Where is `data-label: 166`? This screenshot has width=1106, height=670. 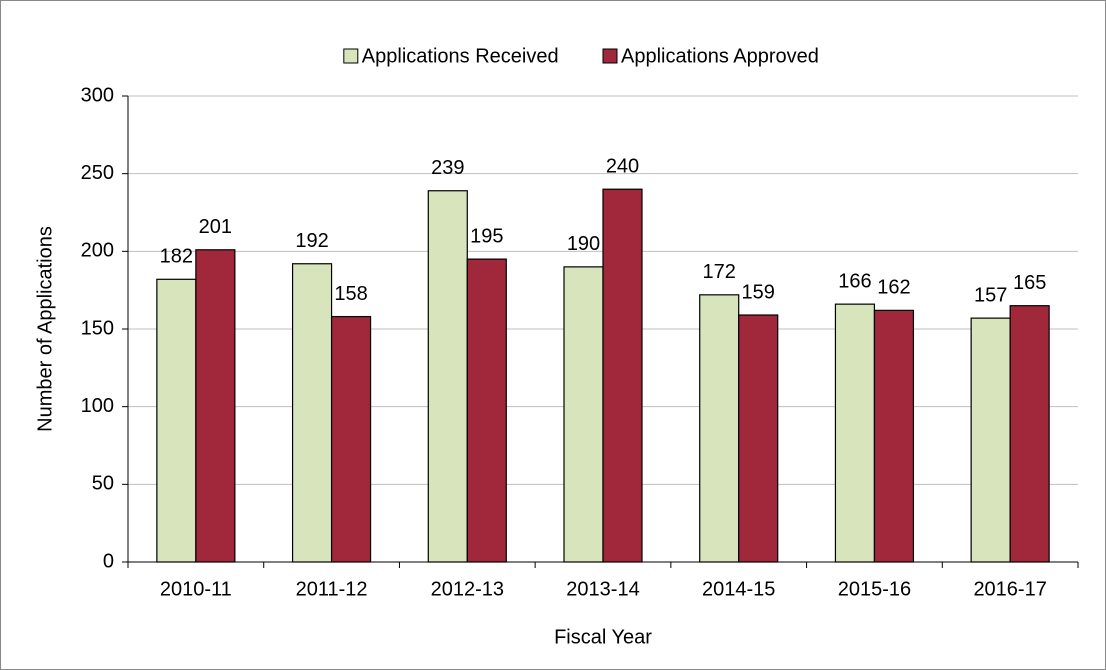
data-label: 166 is located at coordinates (854, 281).